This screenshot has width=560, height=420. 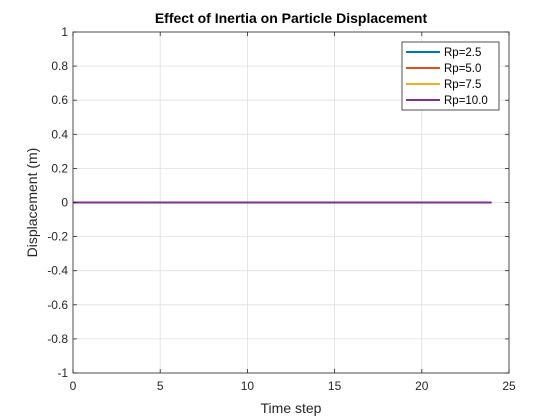 I want to click on legend-label: Rp=5.0, so click(x=462, y=69).